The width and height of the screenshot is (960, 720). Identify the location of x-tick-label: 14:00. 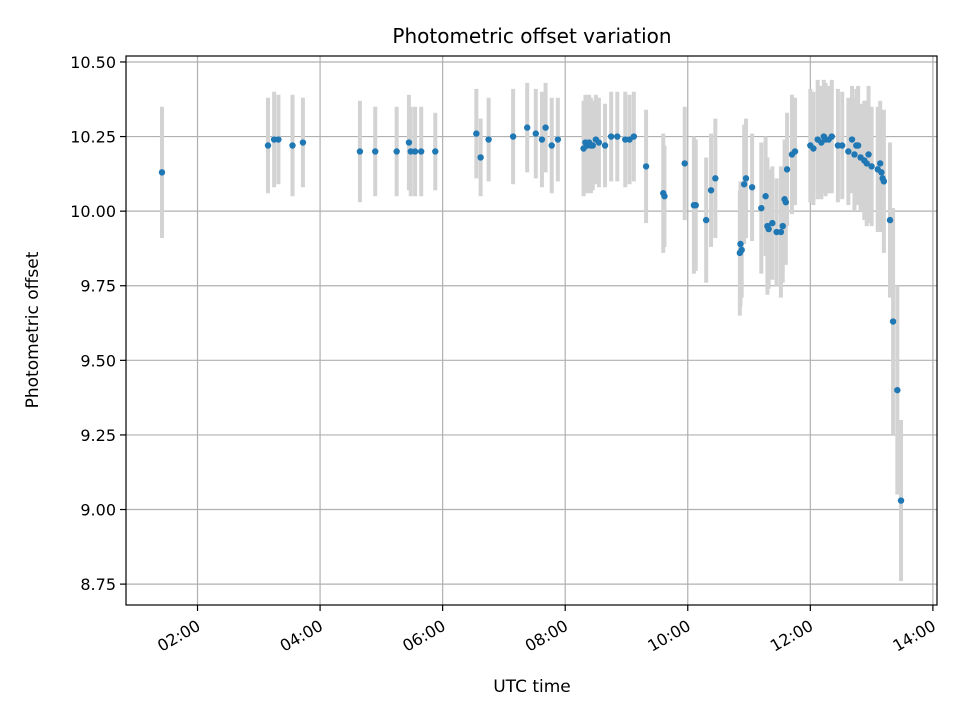
(913, 636).